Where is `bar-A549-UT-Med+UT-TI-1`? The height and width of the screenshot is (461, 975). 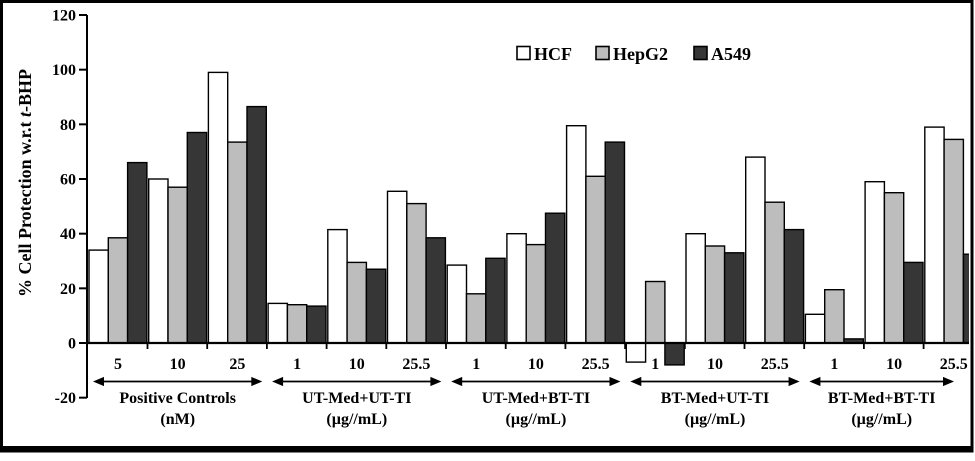 bar-A549-UT-Med+UT-TI-1 is located at coordinates (316, 324).